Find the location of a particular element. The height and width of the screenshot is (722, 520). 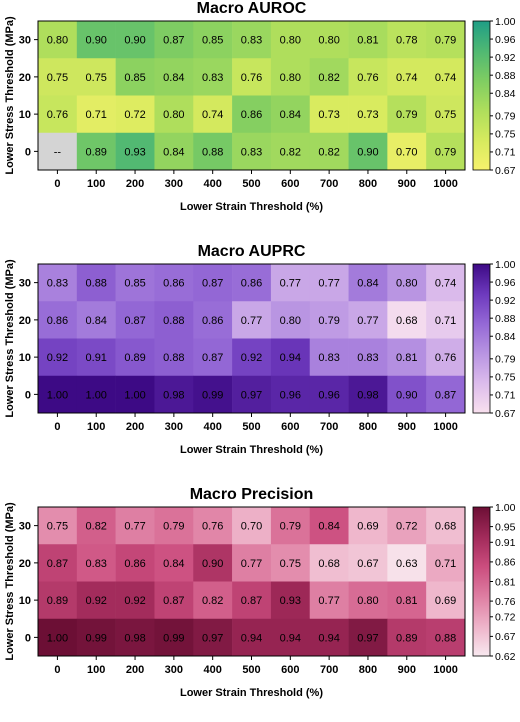

cell-label: 0.76 is located at coordinates (445, 358).